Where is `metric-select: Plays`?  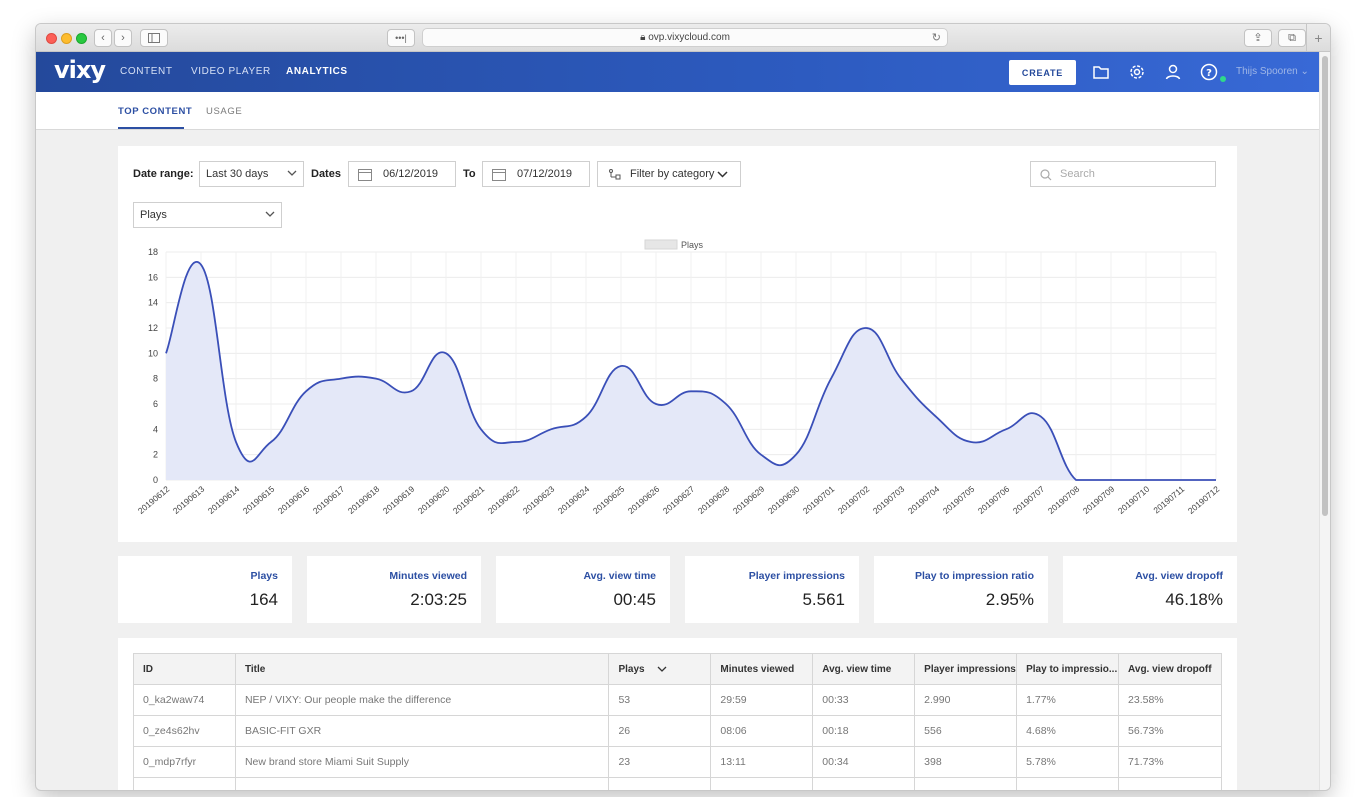 metric-select: Plays is located at coordinates (207, 215).